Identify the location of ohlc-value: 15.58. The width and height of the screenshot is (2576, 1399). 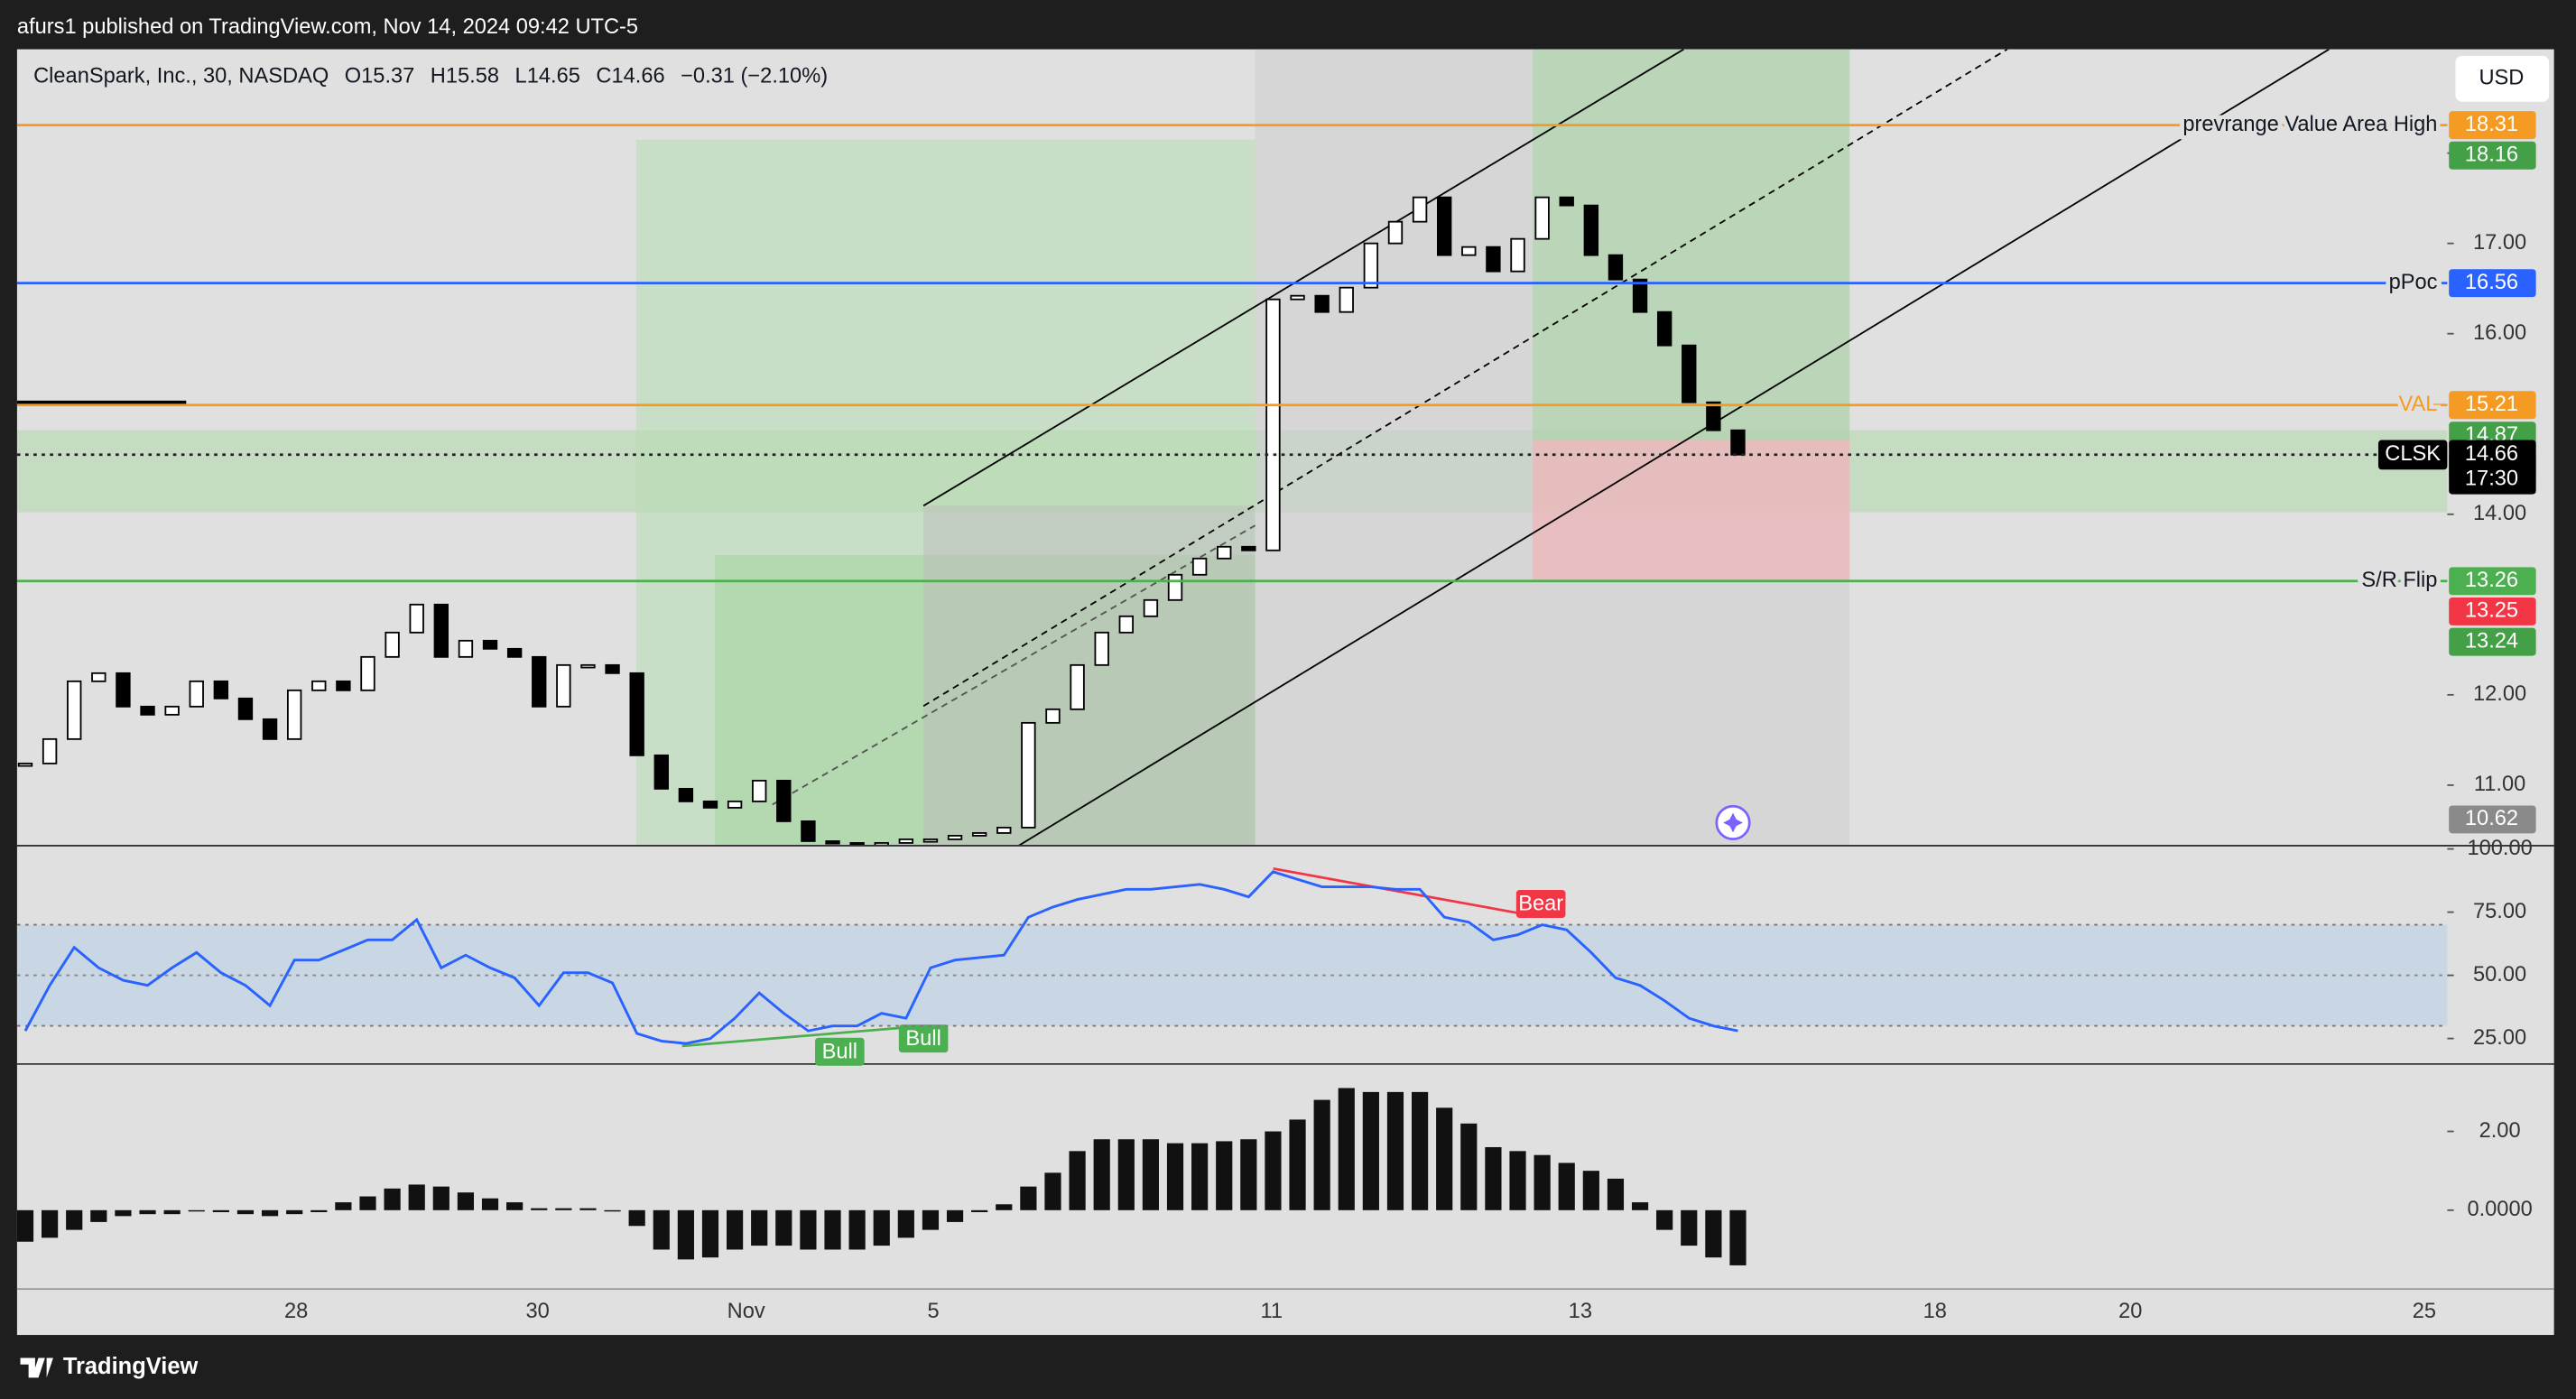
(473, 76).